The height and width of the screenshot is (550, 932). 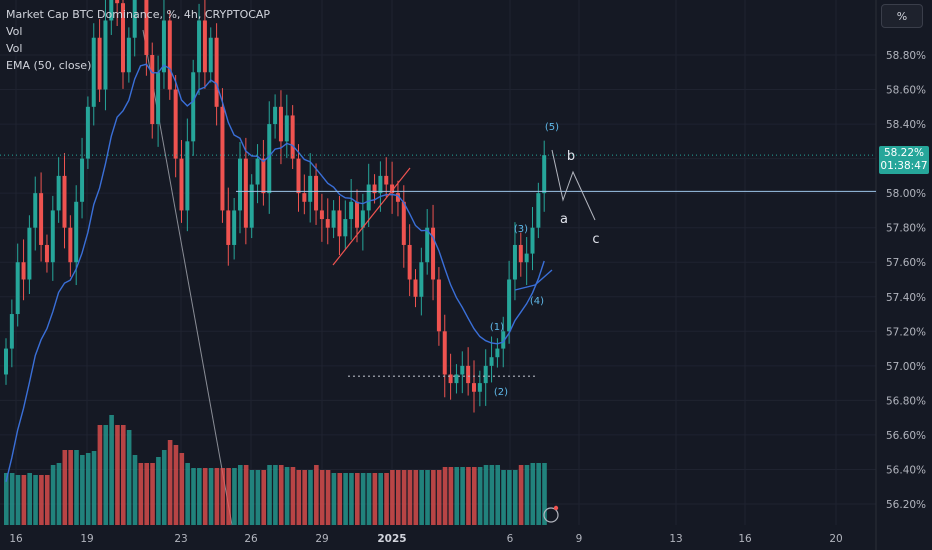 I want to click on percent-scale-button: %, so click(x=902, y=16).